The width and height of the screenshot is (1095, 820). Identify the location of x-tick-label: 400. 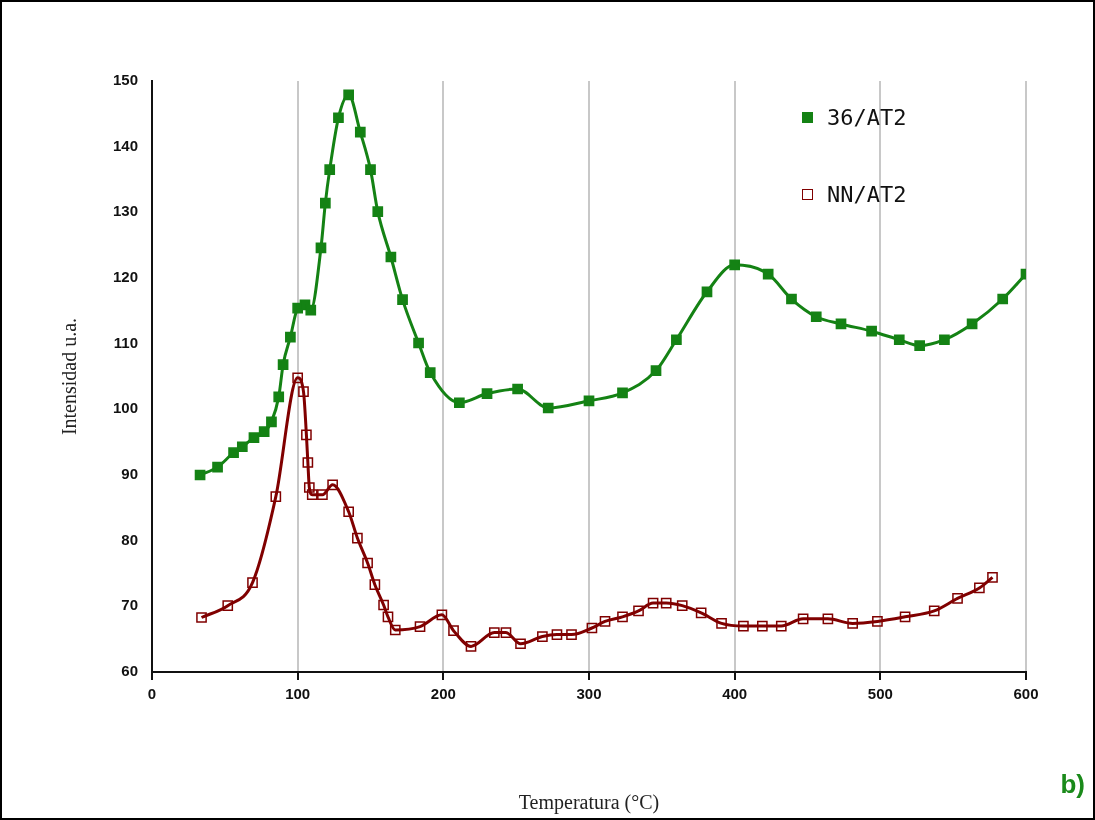
(735, 694).